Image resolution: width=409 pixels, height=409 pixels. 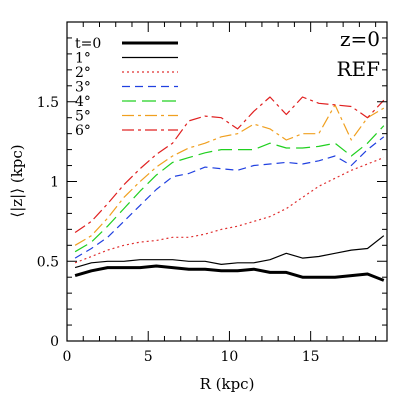 I want to click on x-tick-label: 0, so click(x=67, y=357).